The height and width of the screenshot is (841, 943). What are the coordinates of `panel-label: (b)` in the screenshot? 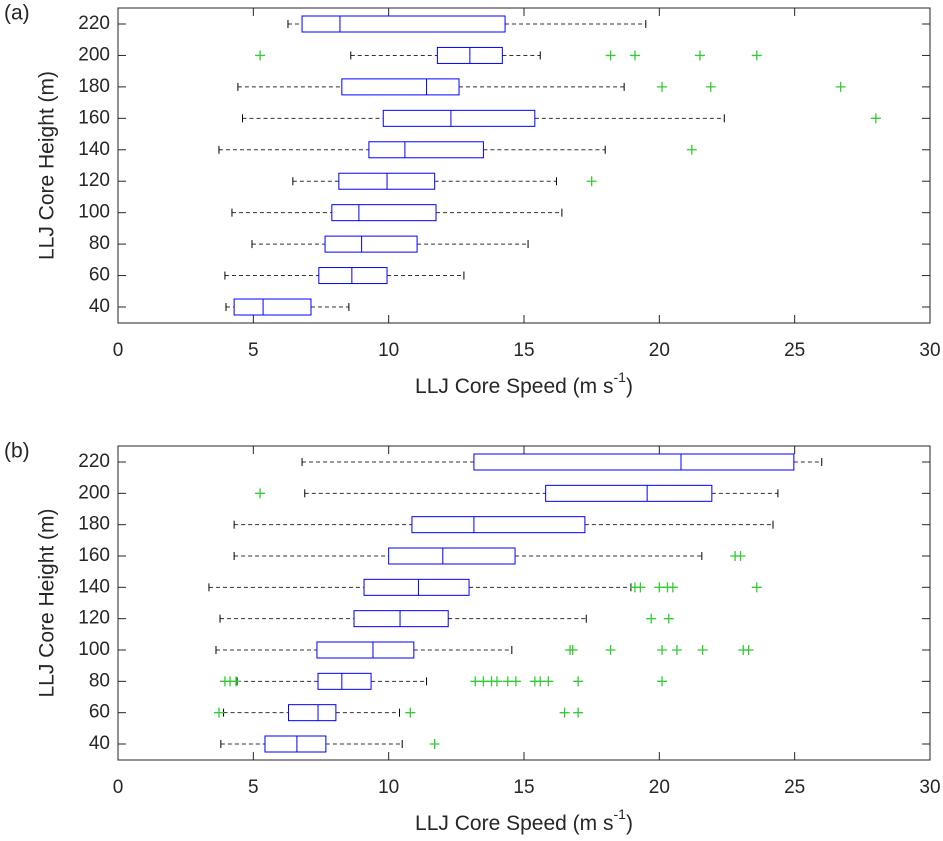 It's located at (17, 451).